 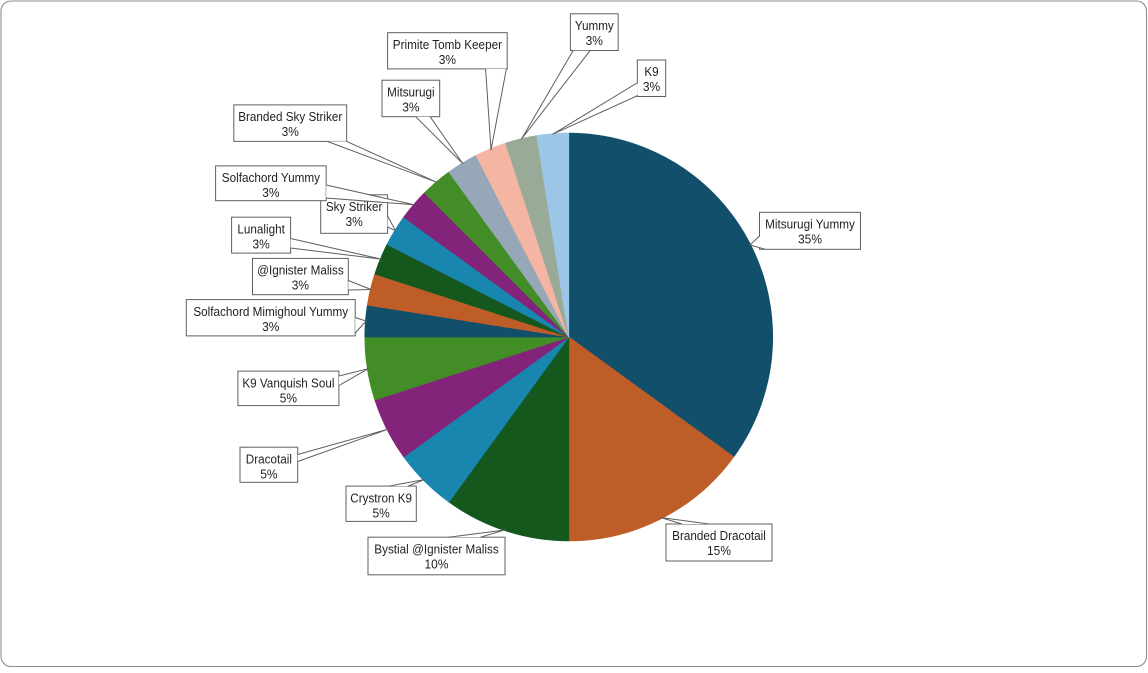 What do you see at coordinates (448, 44) in the screenshot?
I see `svg-text: Primite Tomb Keeper` at bounding box center [448, 44].